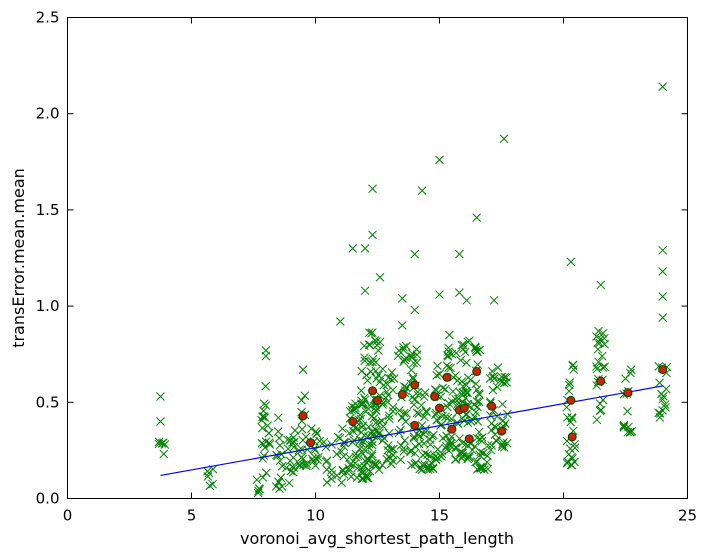 The image size is (707, 557). Describe the element at coordinates (48, 499) in the screenshot. I see `y-tick-label: 0.0` at that location.